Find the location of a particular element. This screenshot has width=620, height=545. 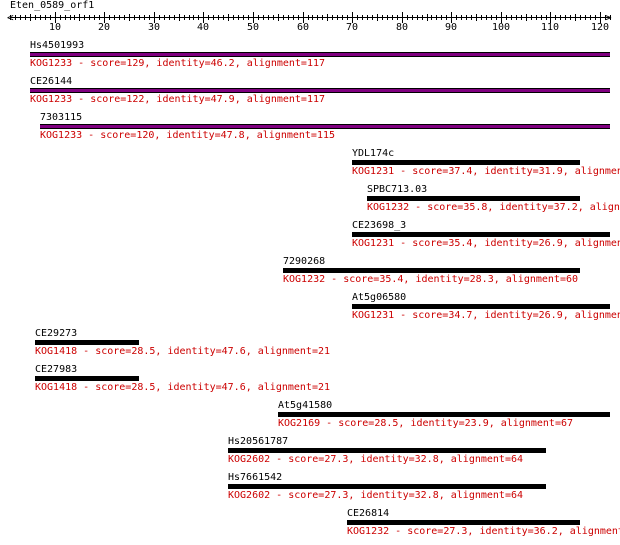

ruler-axis-line is located at coordinates (310, 17).